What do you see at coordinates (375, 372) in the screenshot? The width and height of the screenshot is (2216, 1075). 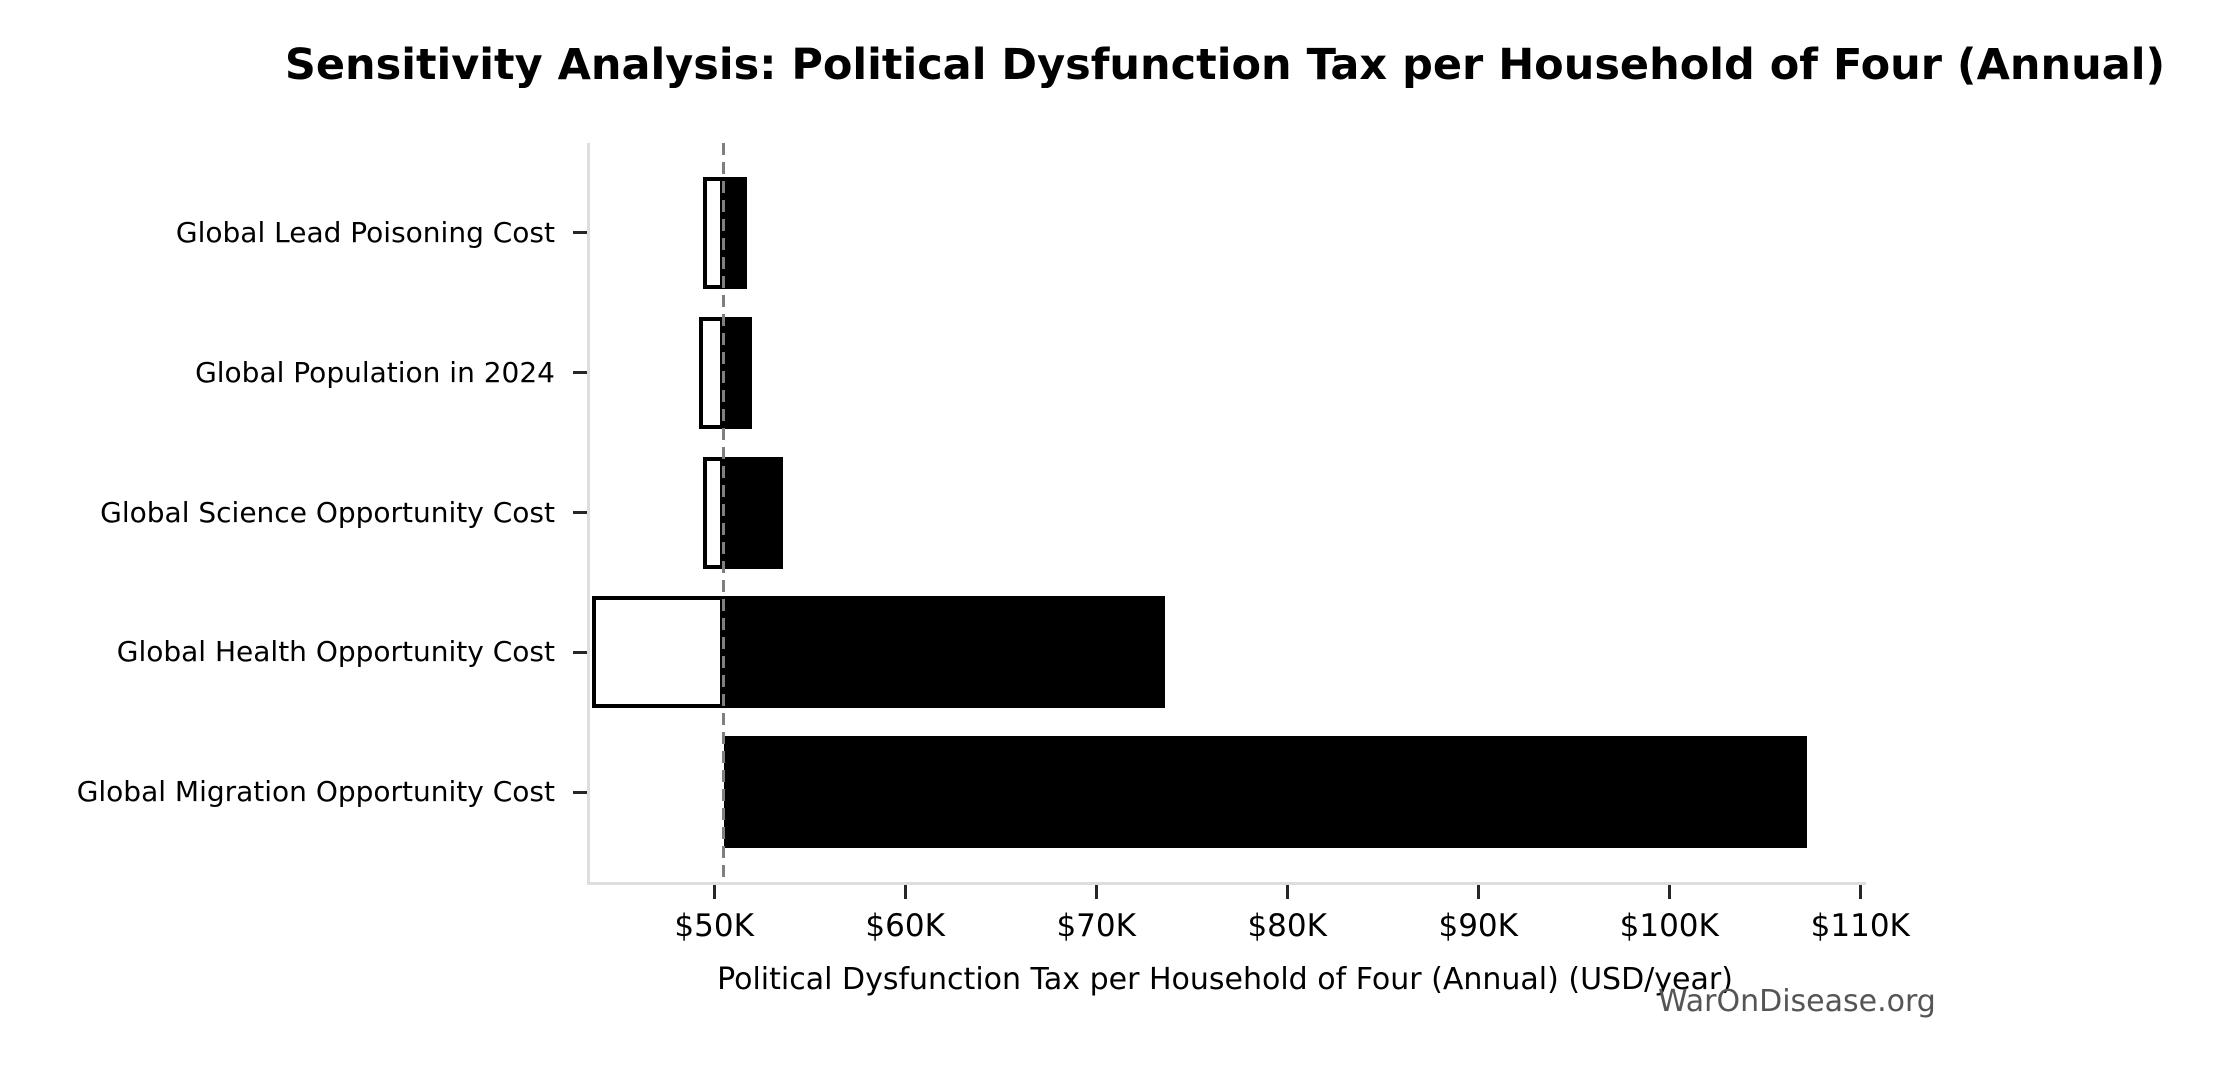 I see `y-tick-label: Global Population in 2024` at bounding box center [375, 372].